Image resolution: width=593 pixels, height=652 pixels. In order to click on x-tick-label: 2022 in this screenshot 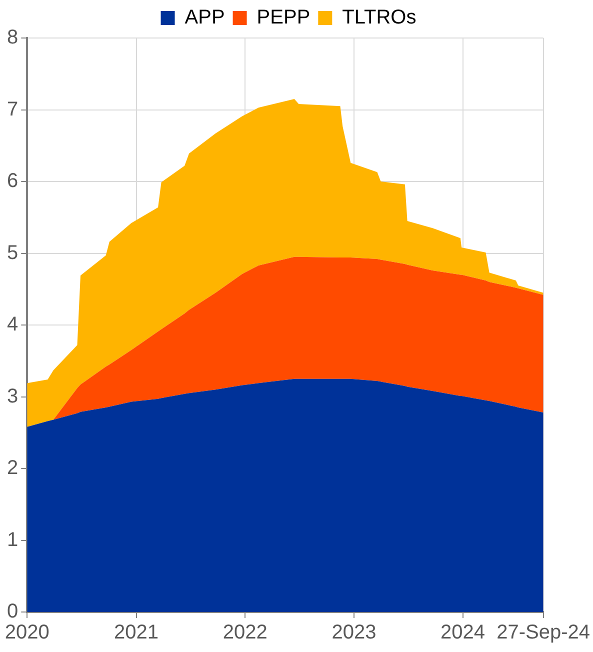, I will do `click(245, 633)`.